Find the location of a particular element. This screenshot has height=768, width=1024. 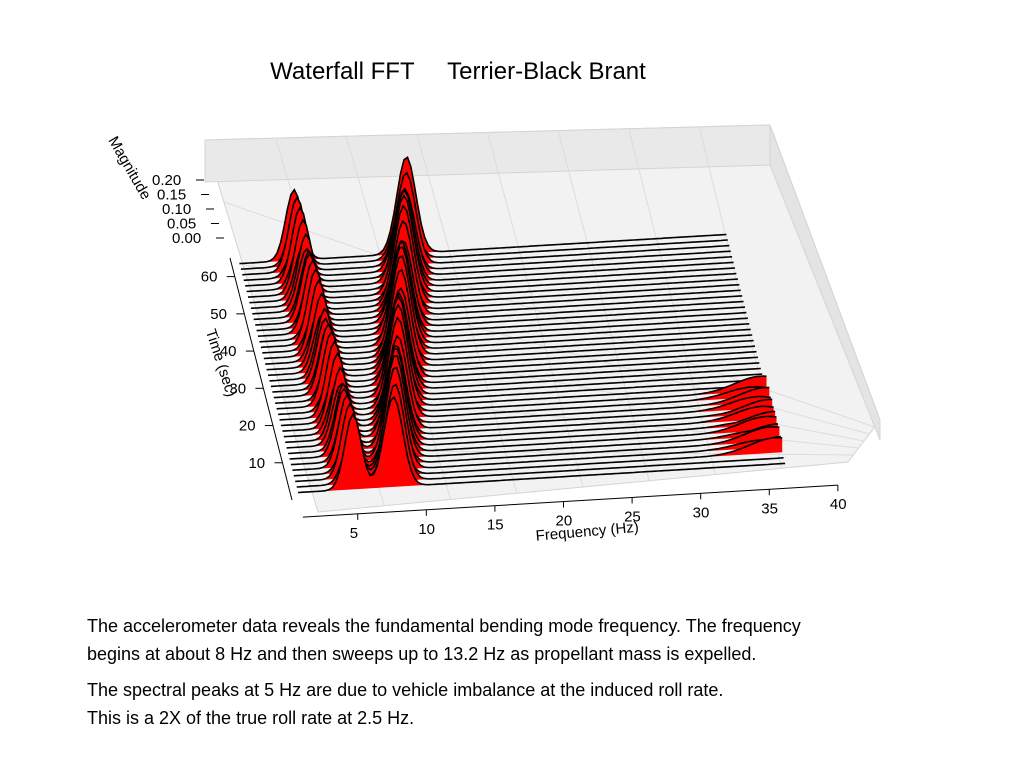

time-axis-label: Time (sec) is located at coordinates (221, 363).